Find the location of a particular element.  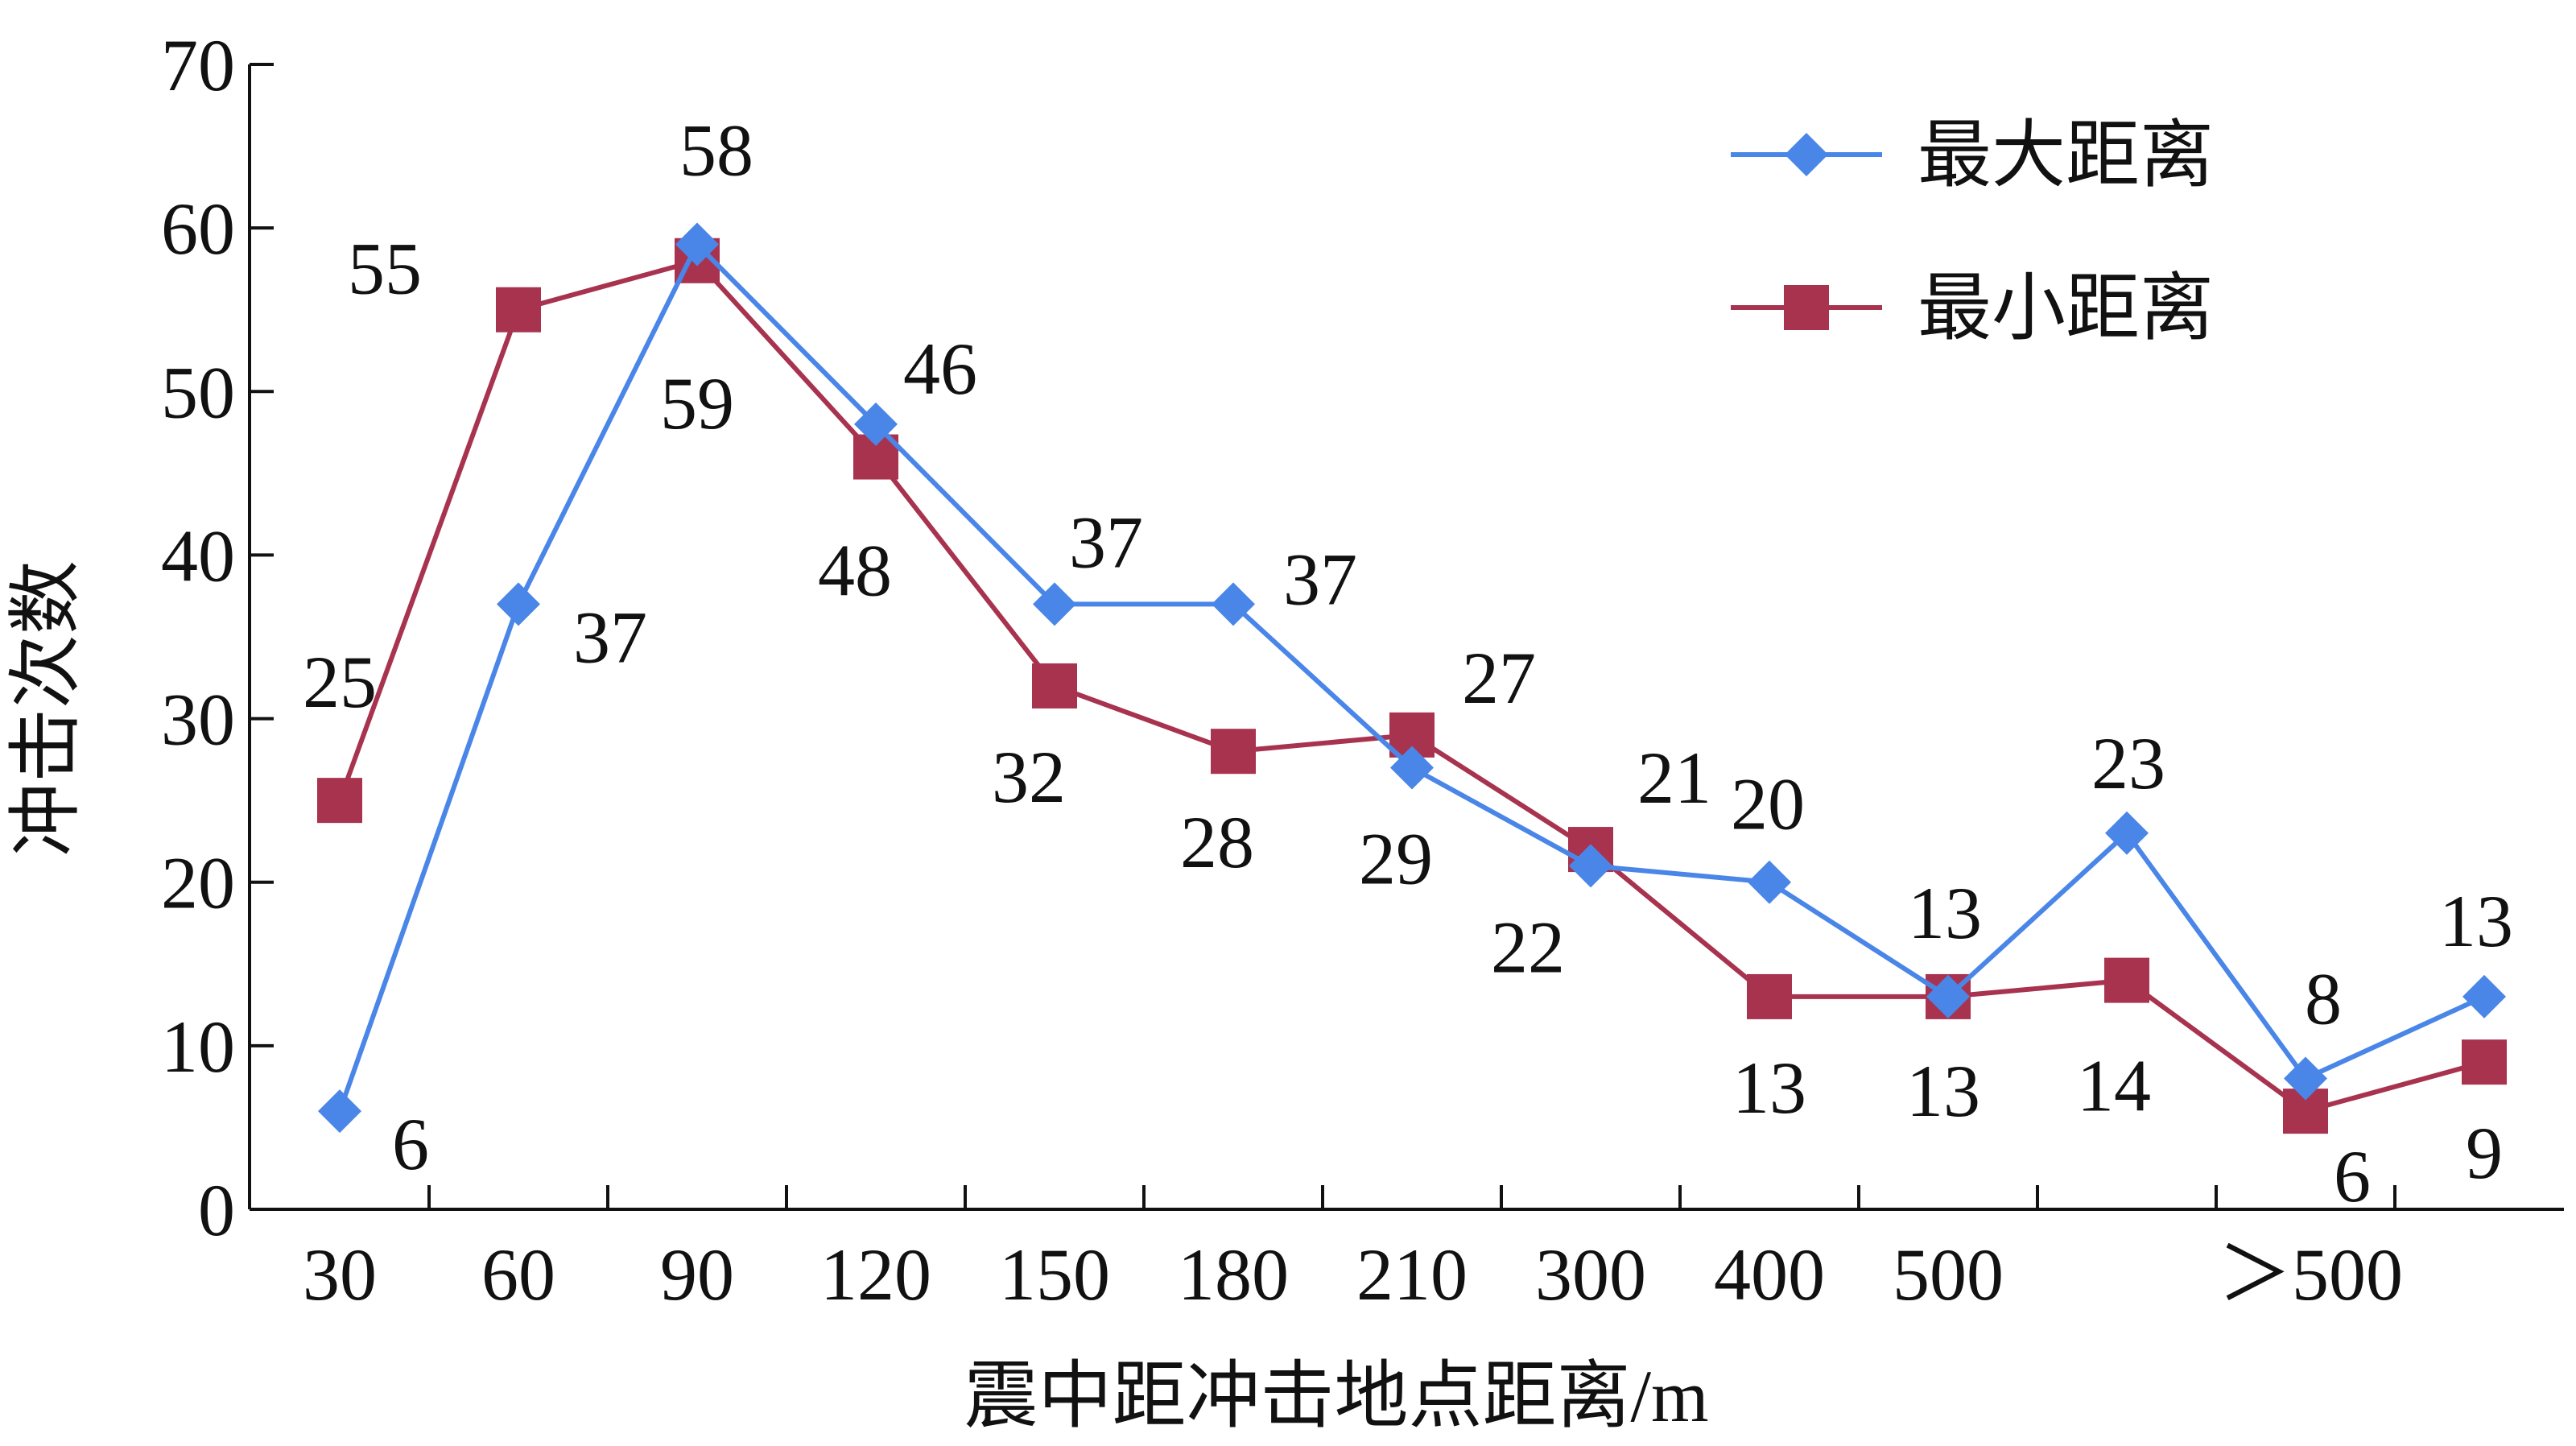

data-label-diamond: 46 is located at coordinates (940, 369).